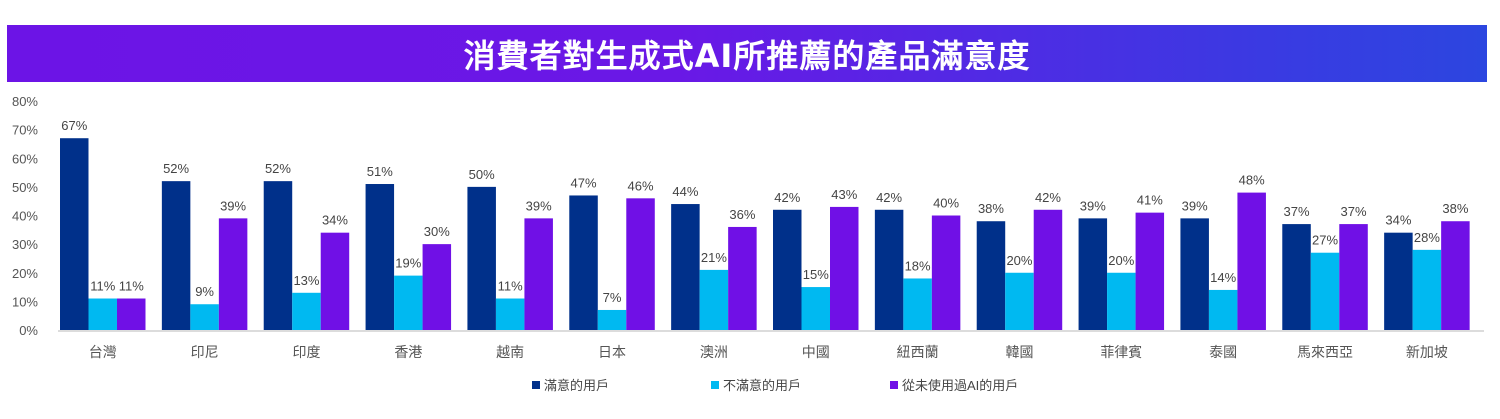  Describe the element at coordinates (1252, 180) in the screenshot. I see `data-label: 48%` at that location.